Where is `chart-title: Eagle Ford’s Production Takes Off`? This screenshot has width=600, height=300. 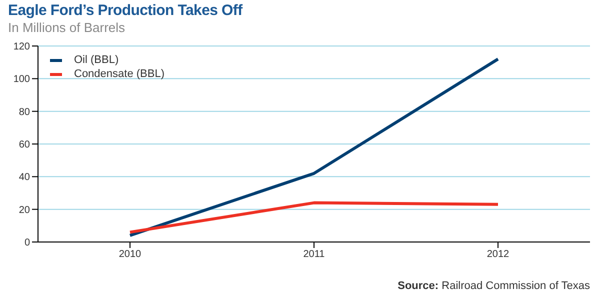
chart-title: Eagle Ford’s Production Takes Off is located at coordinates (125, 10).